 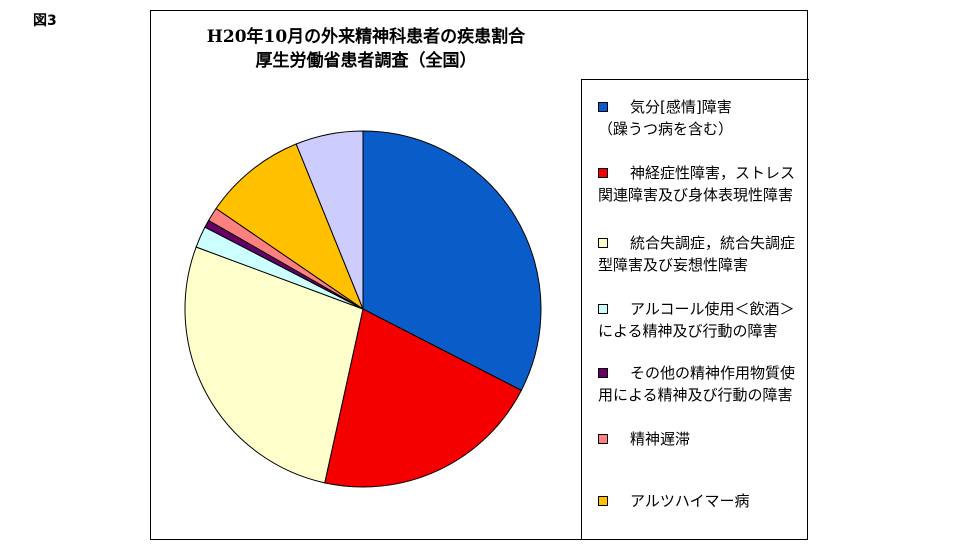 What do you see at coordinates (45, 21) in the screenshot?
I see `figure-label: 図3` at bounding box center [45, 21].